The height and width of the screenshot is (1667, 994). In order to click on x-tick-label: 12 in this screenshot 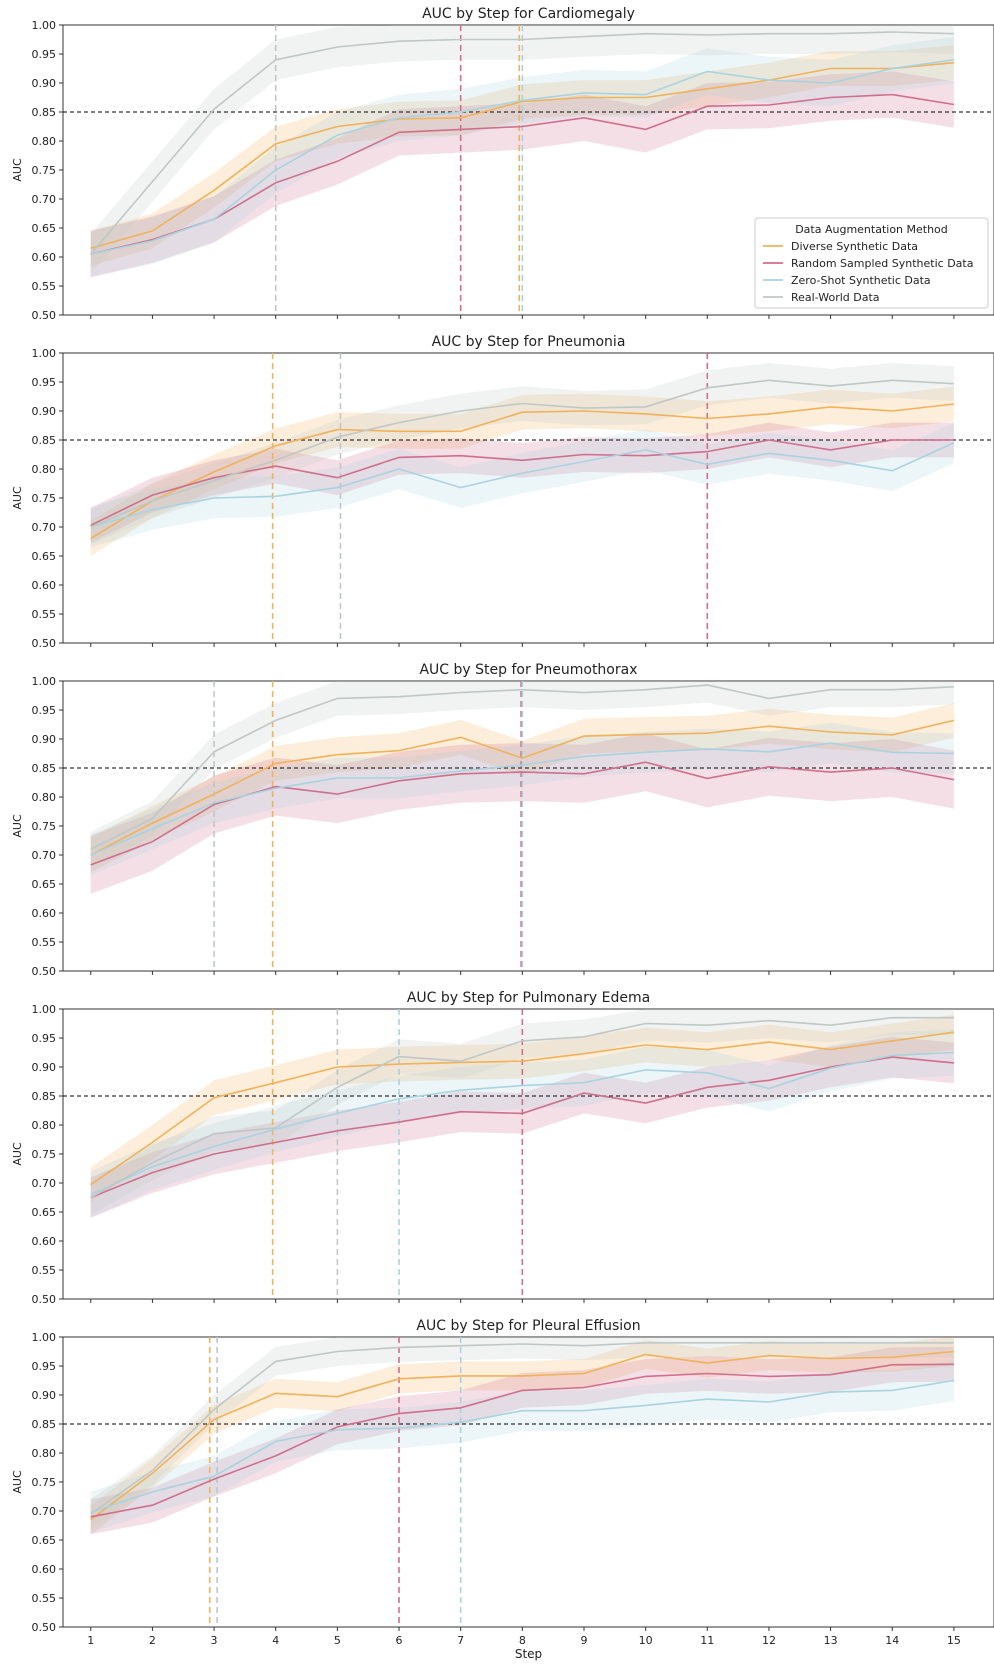, I will do `click(769, 1640)`.